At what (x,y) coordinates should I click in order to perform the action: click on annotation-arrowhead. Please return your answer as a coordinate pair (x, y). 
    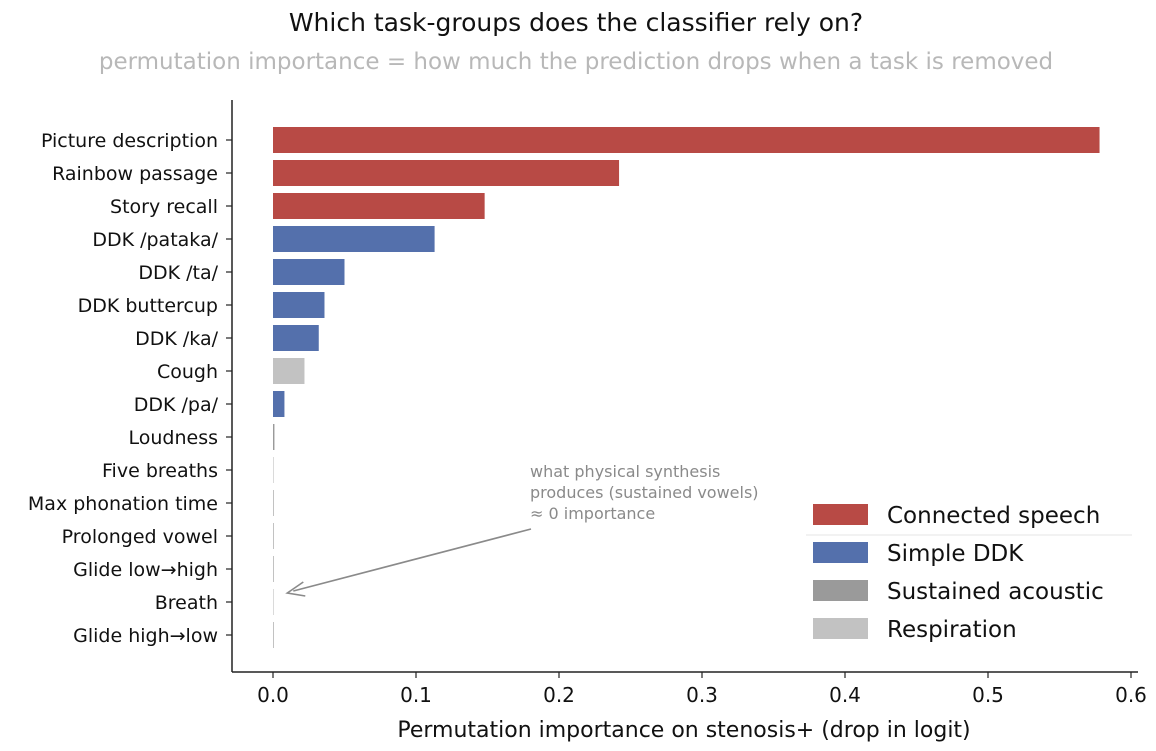
    Looking at the image, I should click on (295, 589).